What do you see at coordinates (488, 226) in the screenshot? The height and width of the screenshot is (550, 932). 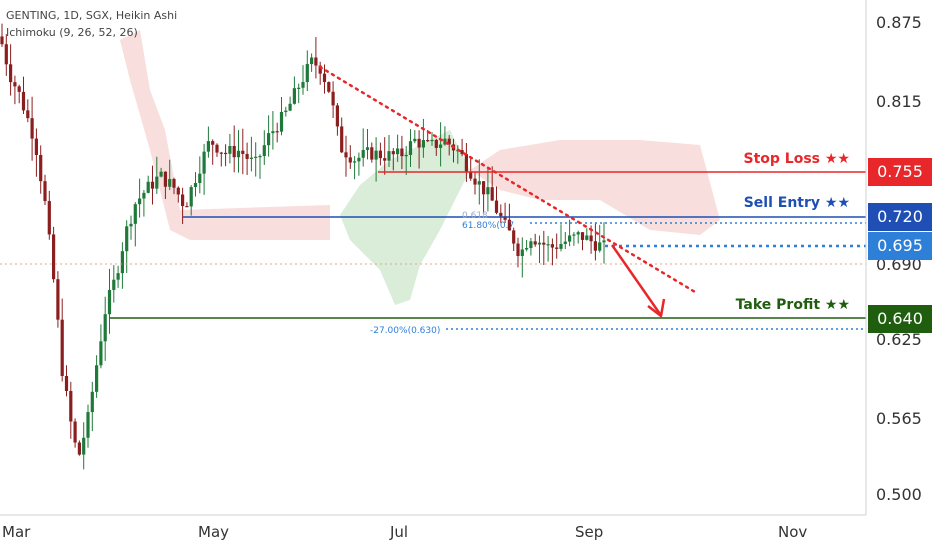 I see `fib-618-label: 61.80%(0.7` at bounding box center [488, 226].